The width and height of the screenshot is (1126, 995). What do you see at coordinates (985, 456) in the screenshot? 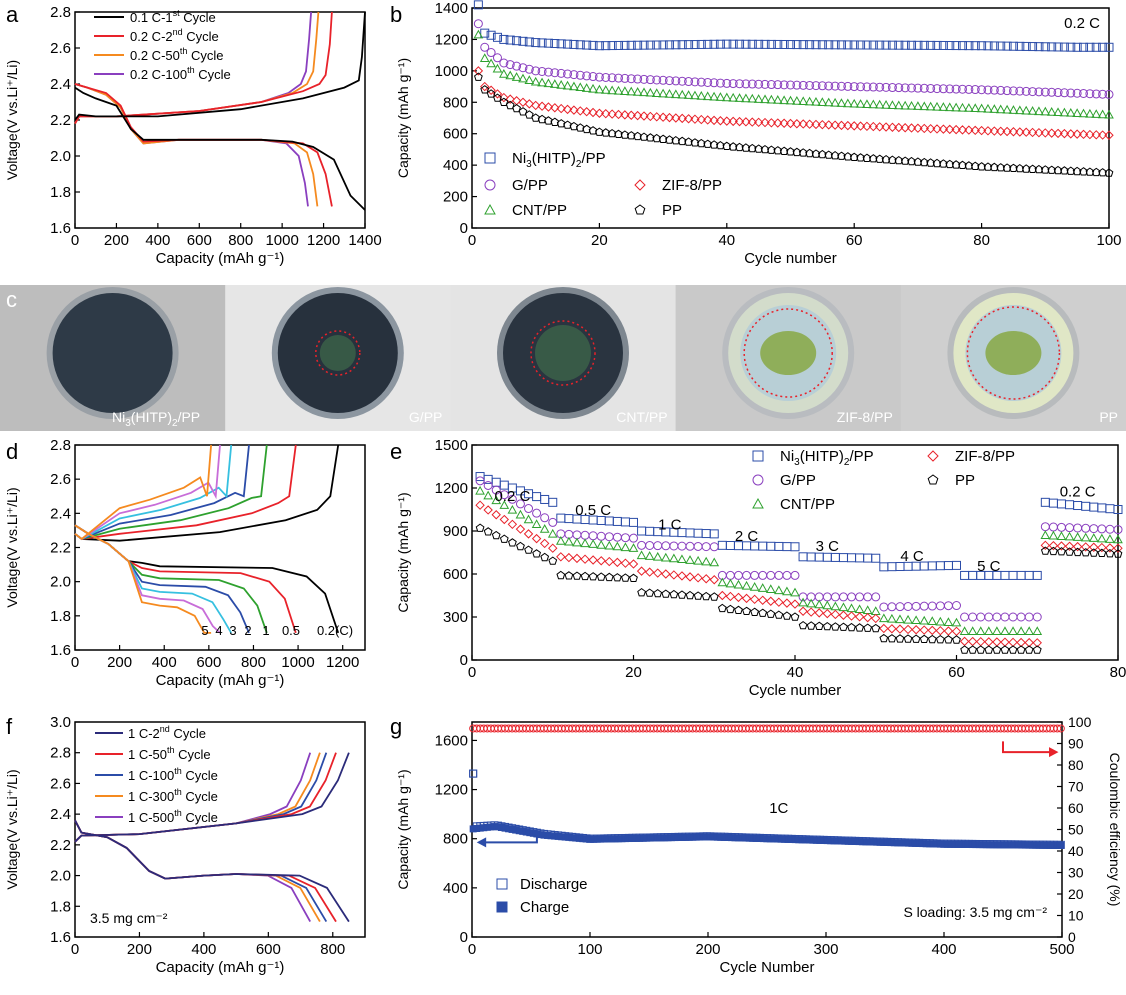
I see `legend-label: ZIF-8/PP` at bounding box center [985, 456].